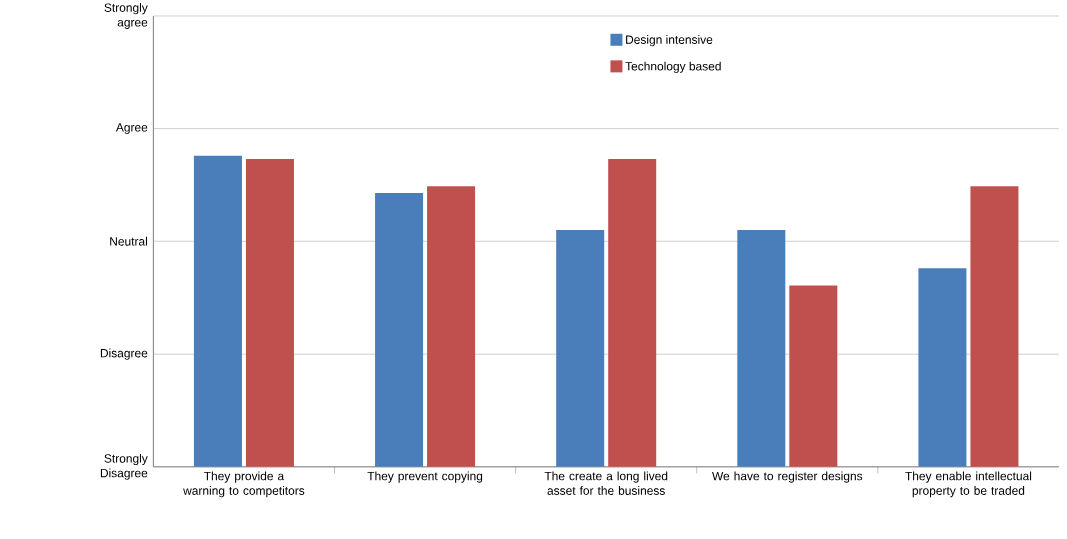 This screenshot has height=539, width=1067. What do you see at coordinates (968, 484) in the screenshot?
I see `x-tick-label: They enable intellectual property to be traded` at bounding box center [968, 484].